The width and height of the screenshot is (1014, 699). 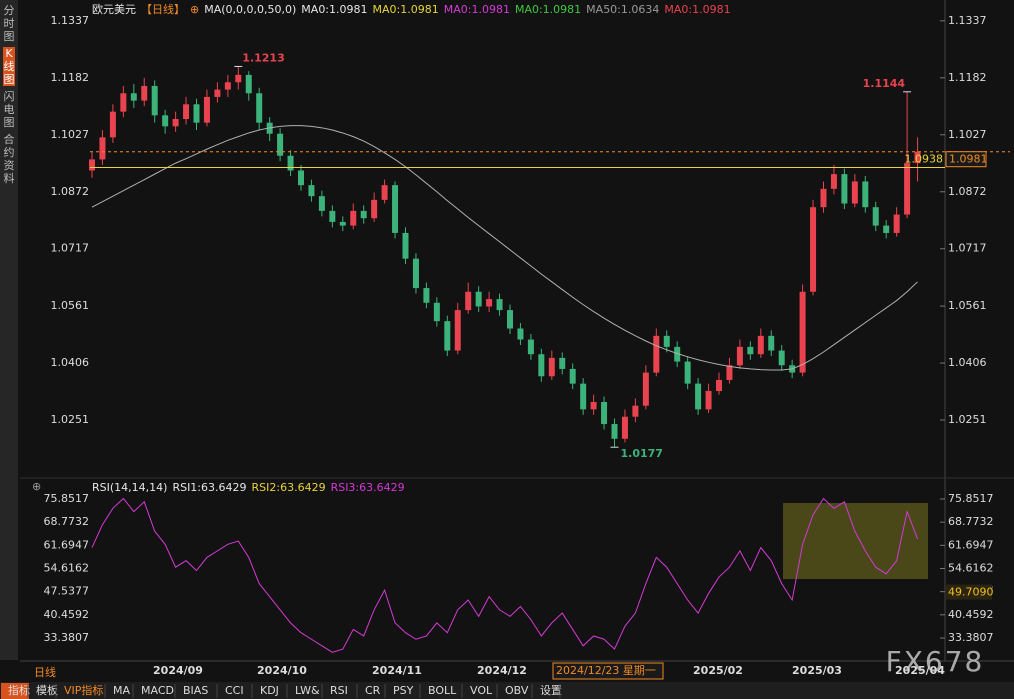 I want to click on side-tab: K线图, so click(x=9, y=66).